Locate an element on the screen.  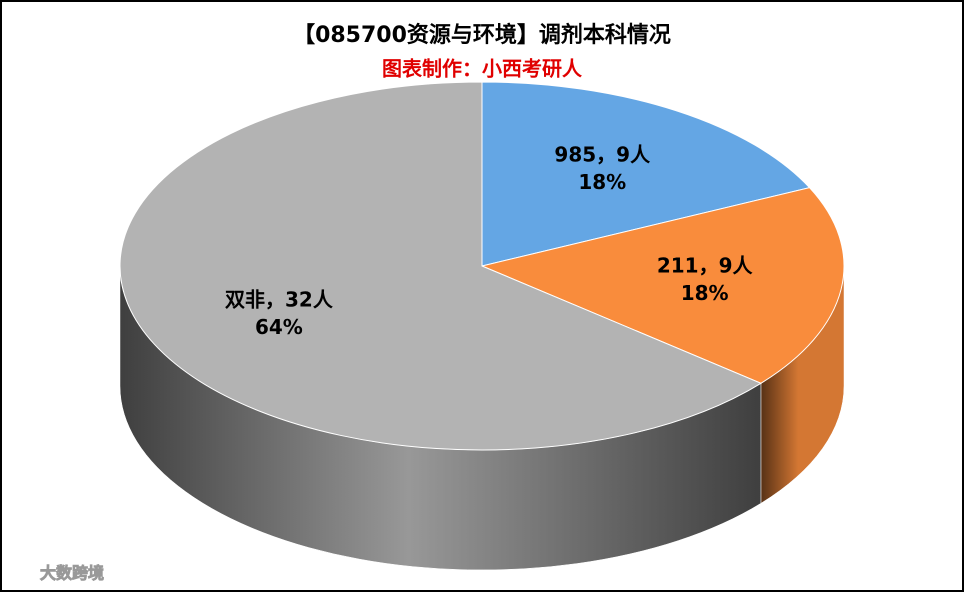
percent-label: 64% is located at coordinates (279, 327).